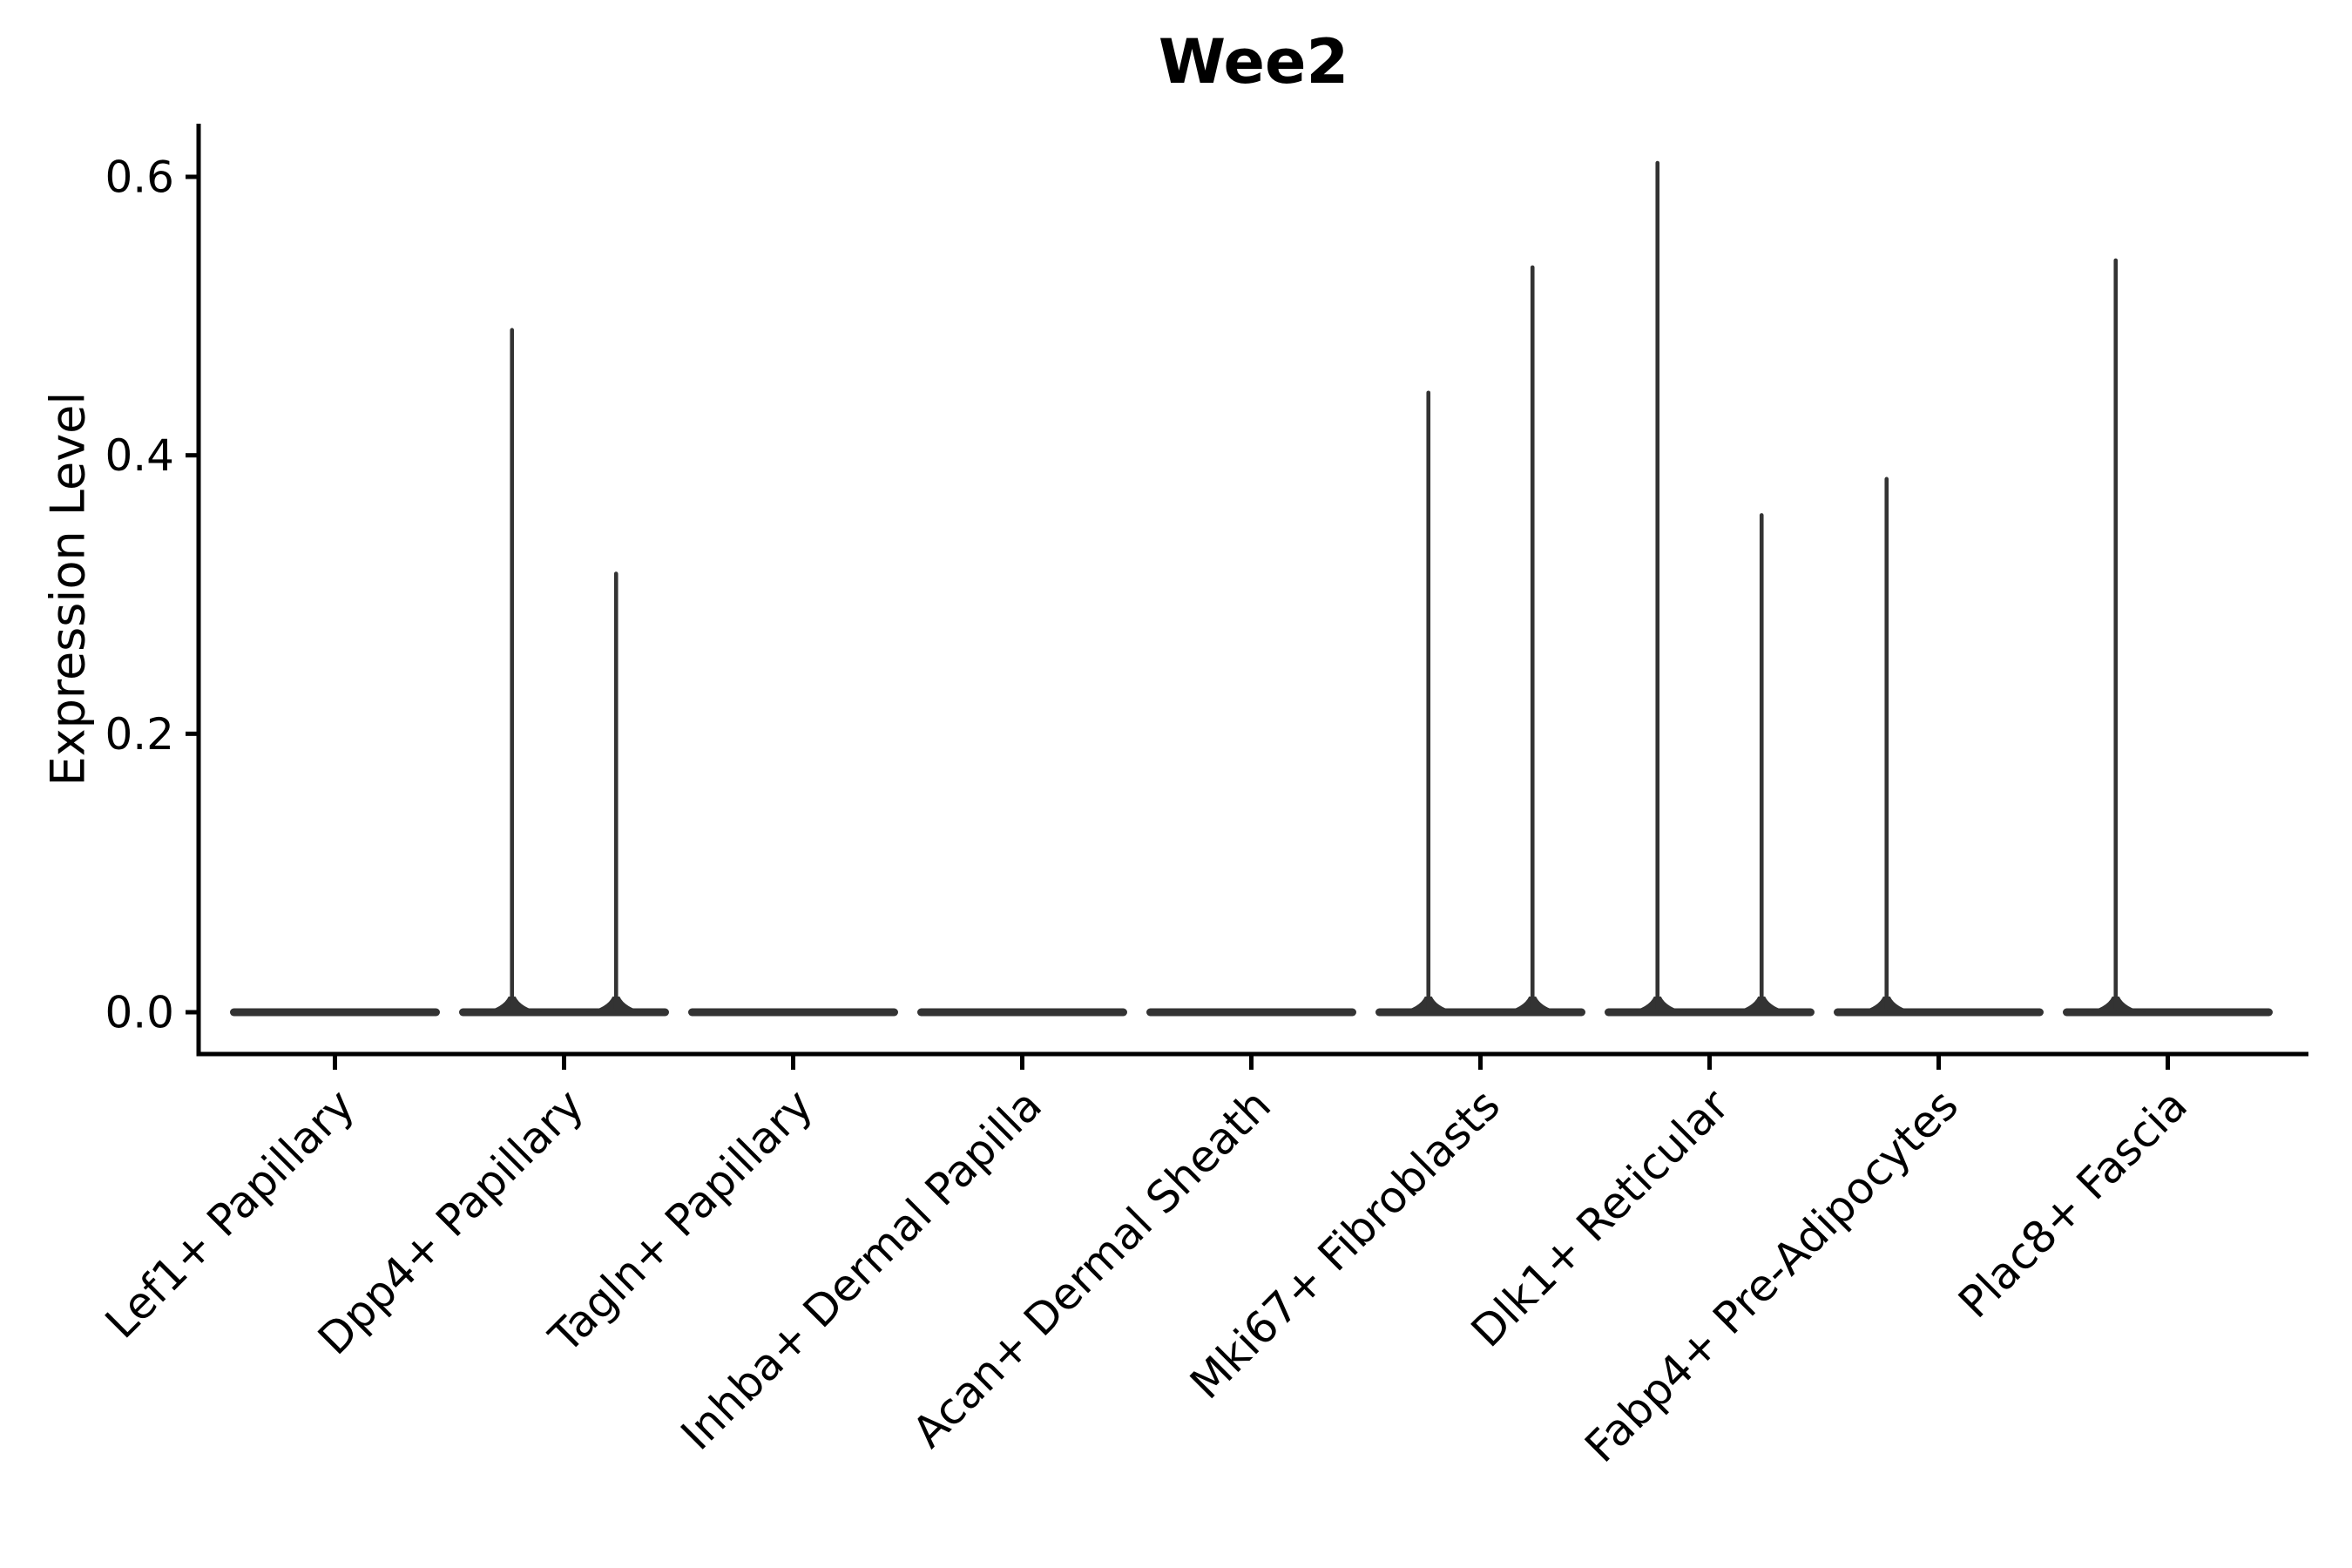  I want to click on y-axis-label: Expression Level, so click(68, 589).